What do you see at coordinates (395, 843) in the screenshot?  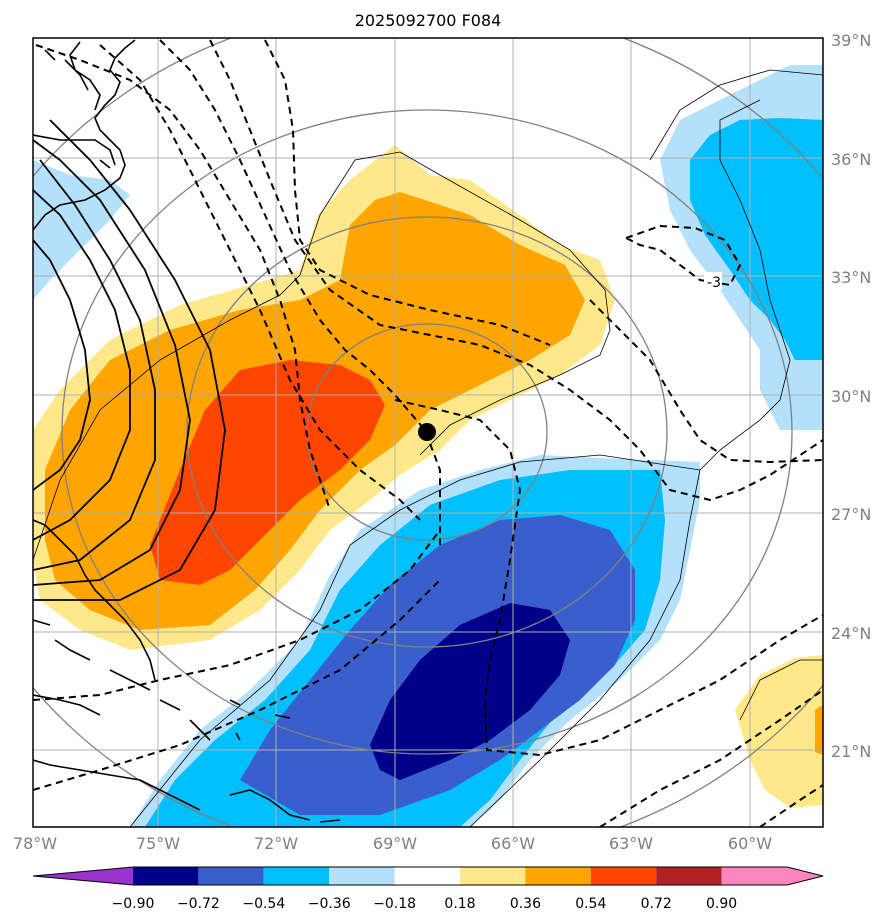 I see `lon-label: 69°W` at bounding box center [395, 843].